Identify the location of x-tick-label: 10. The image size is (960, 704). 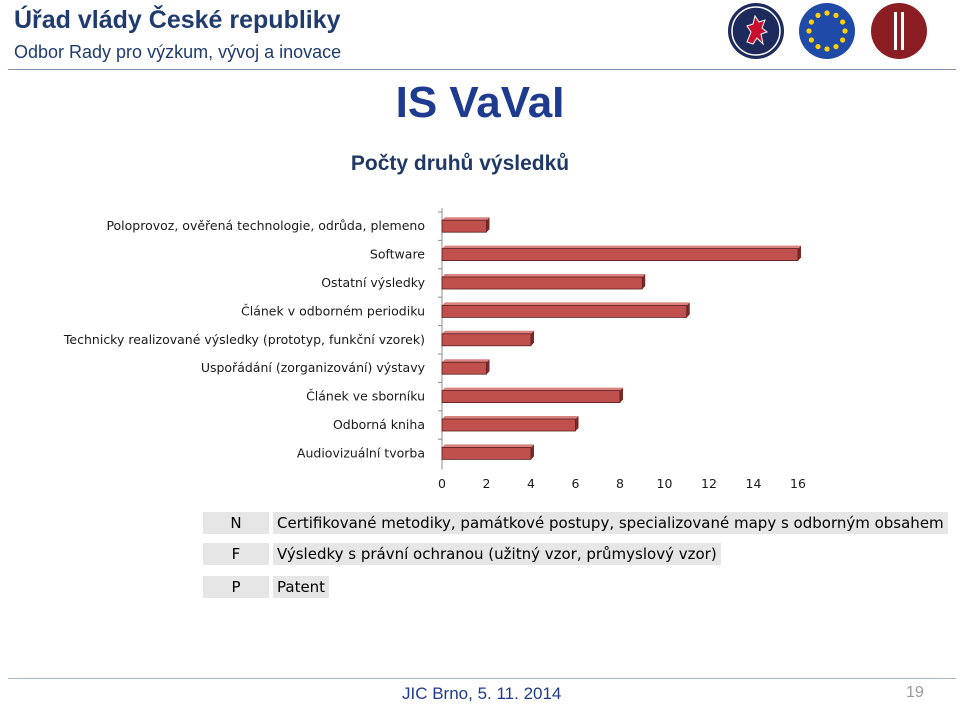
(665, 483).